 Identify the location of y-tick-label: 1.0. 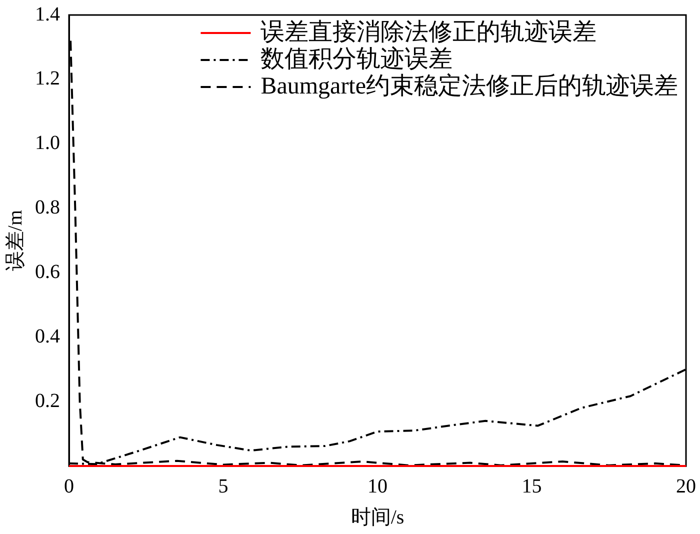
(47, 143).